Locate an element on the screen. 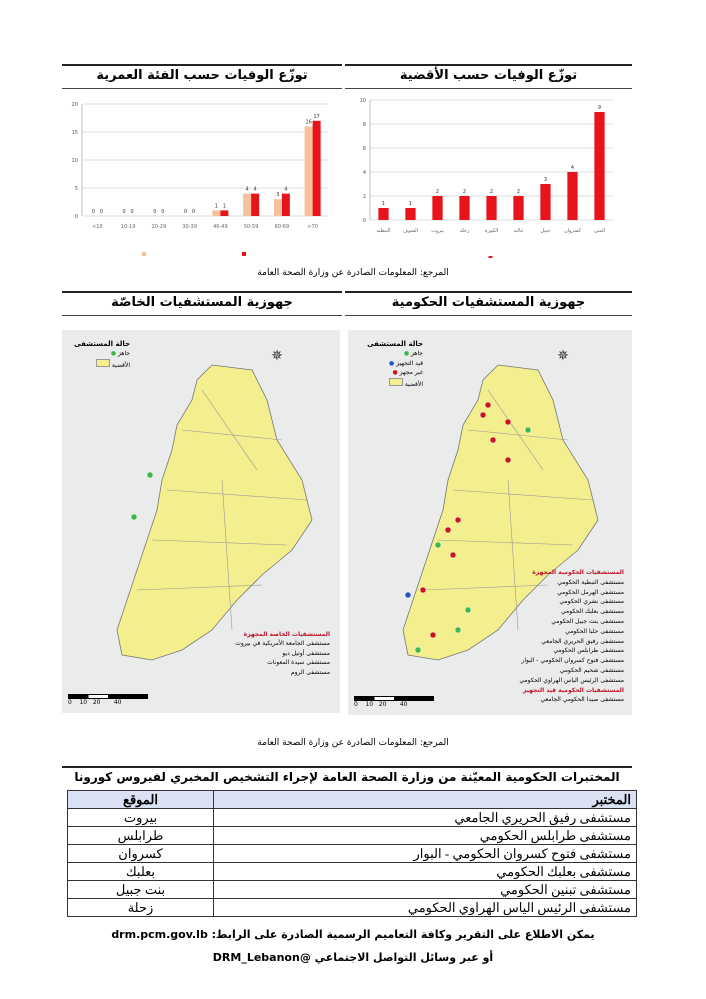  legend-districts: الأقضية is located at coordinates (413, 384).